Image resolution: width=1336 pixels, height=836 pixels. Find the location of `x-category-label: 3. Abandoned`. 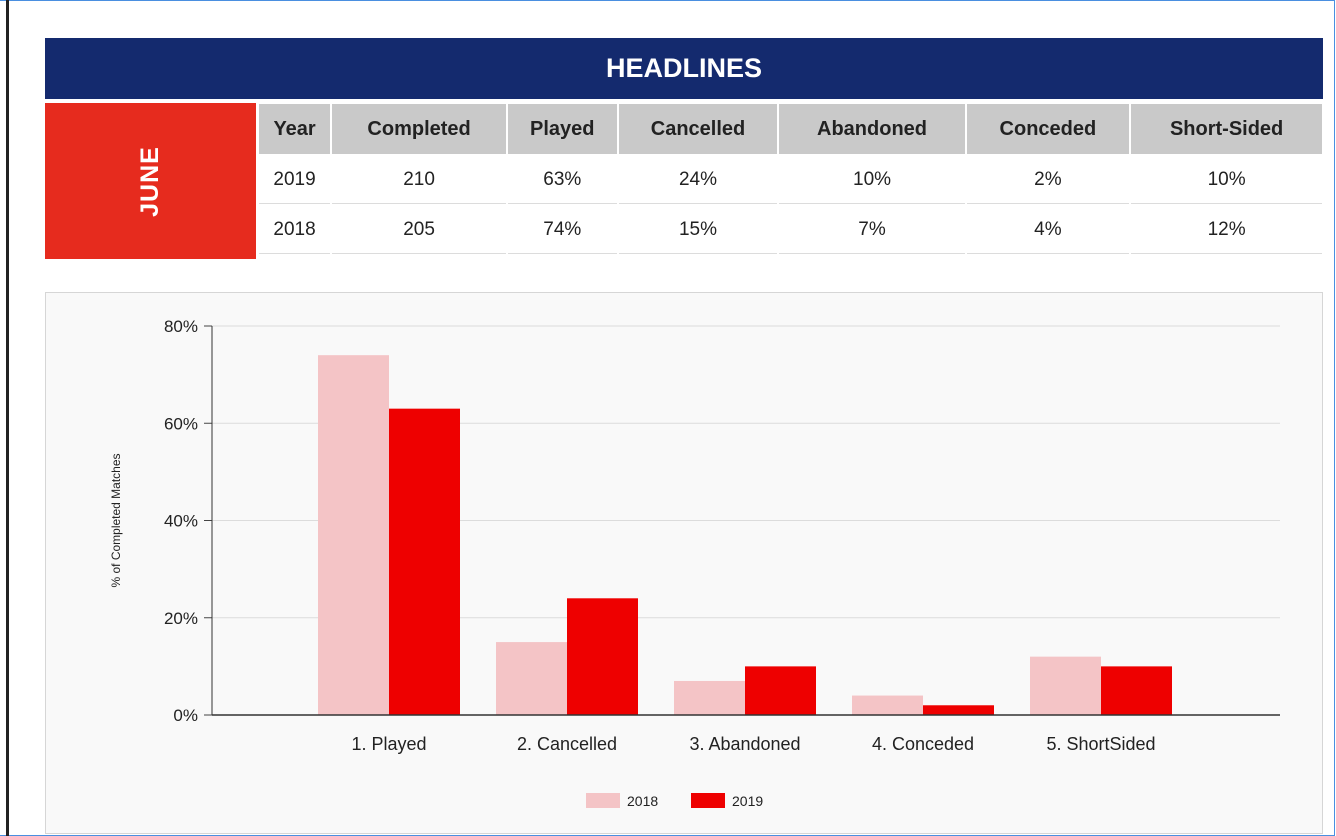

x-category-label: 3. Abandoned is located at coordinates (744, 744).